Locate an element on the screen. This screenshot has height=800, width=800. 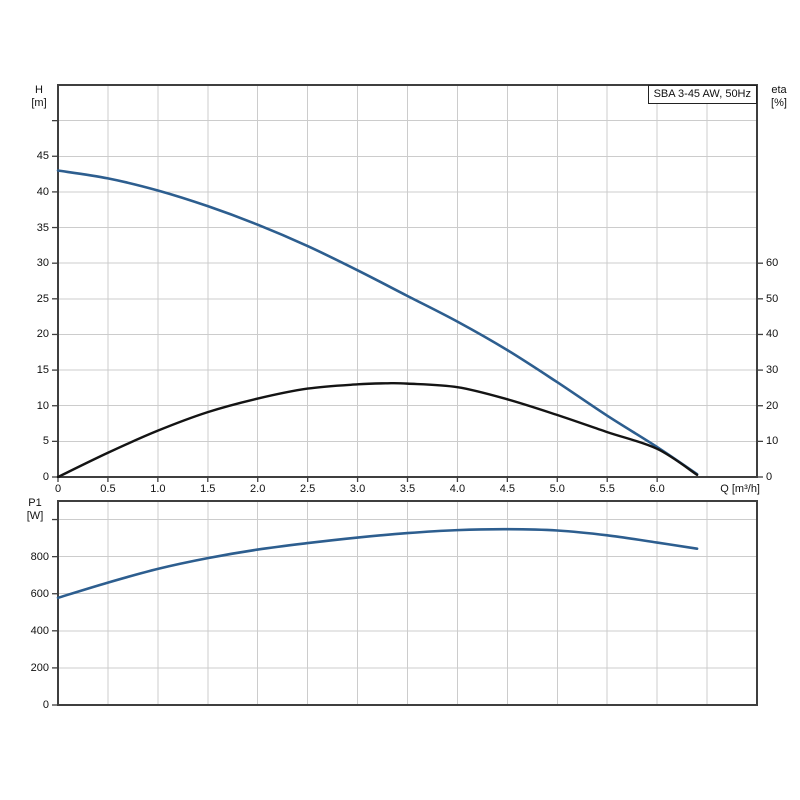
hq-y-tick-label-right: 0 is located at coordinates (769, 477).